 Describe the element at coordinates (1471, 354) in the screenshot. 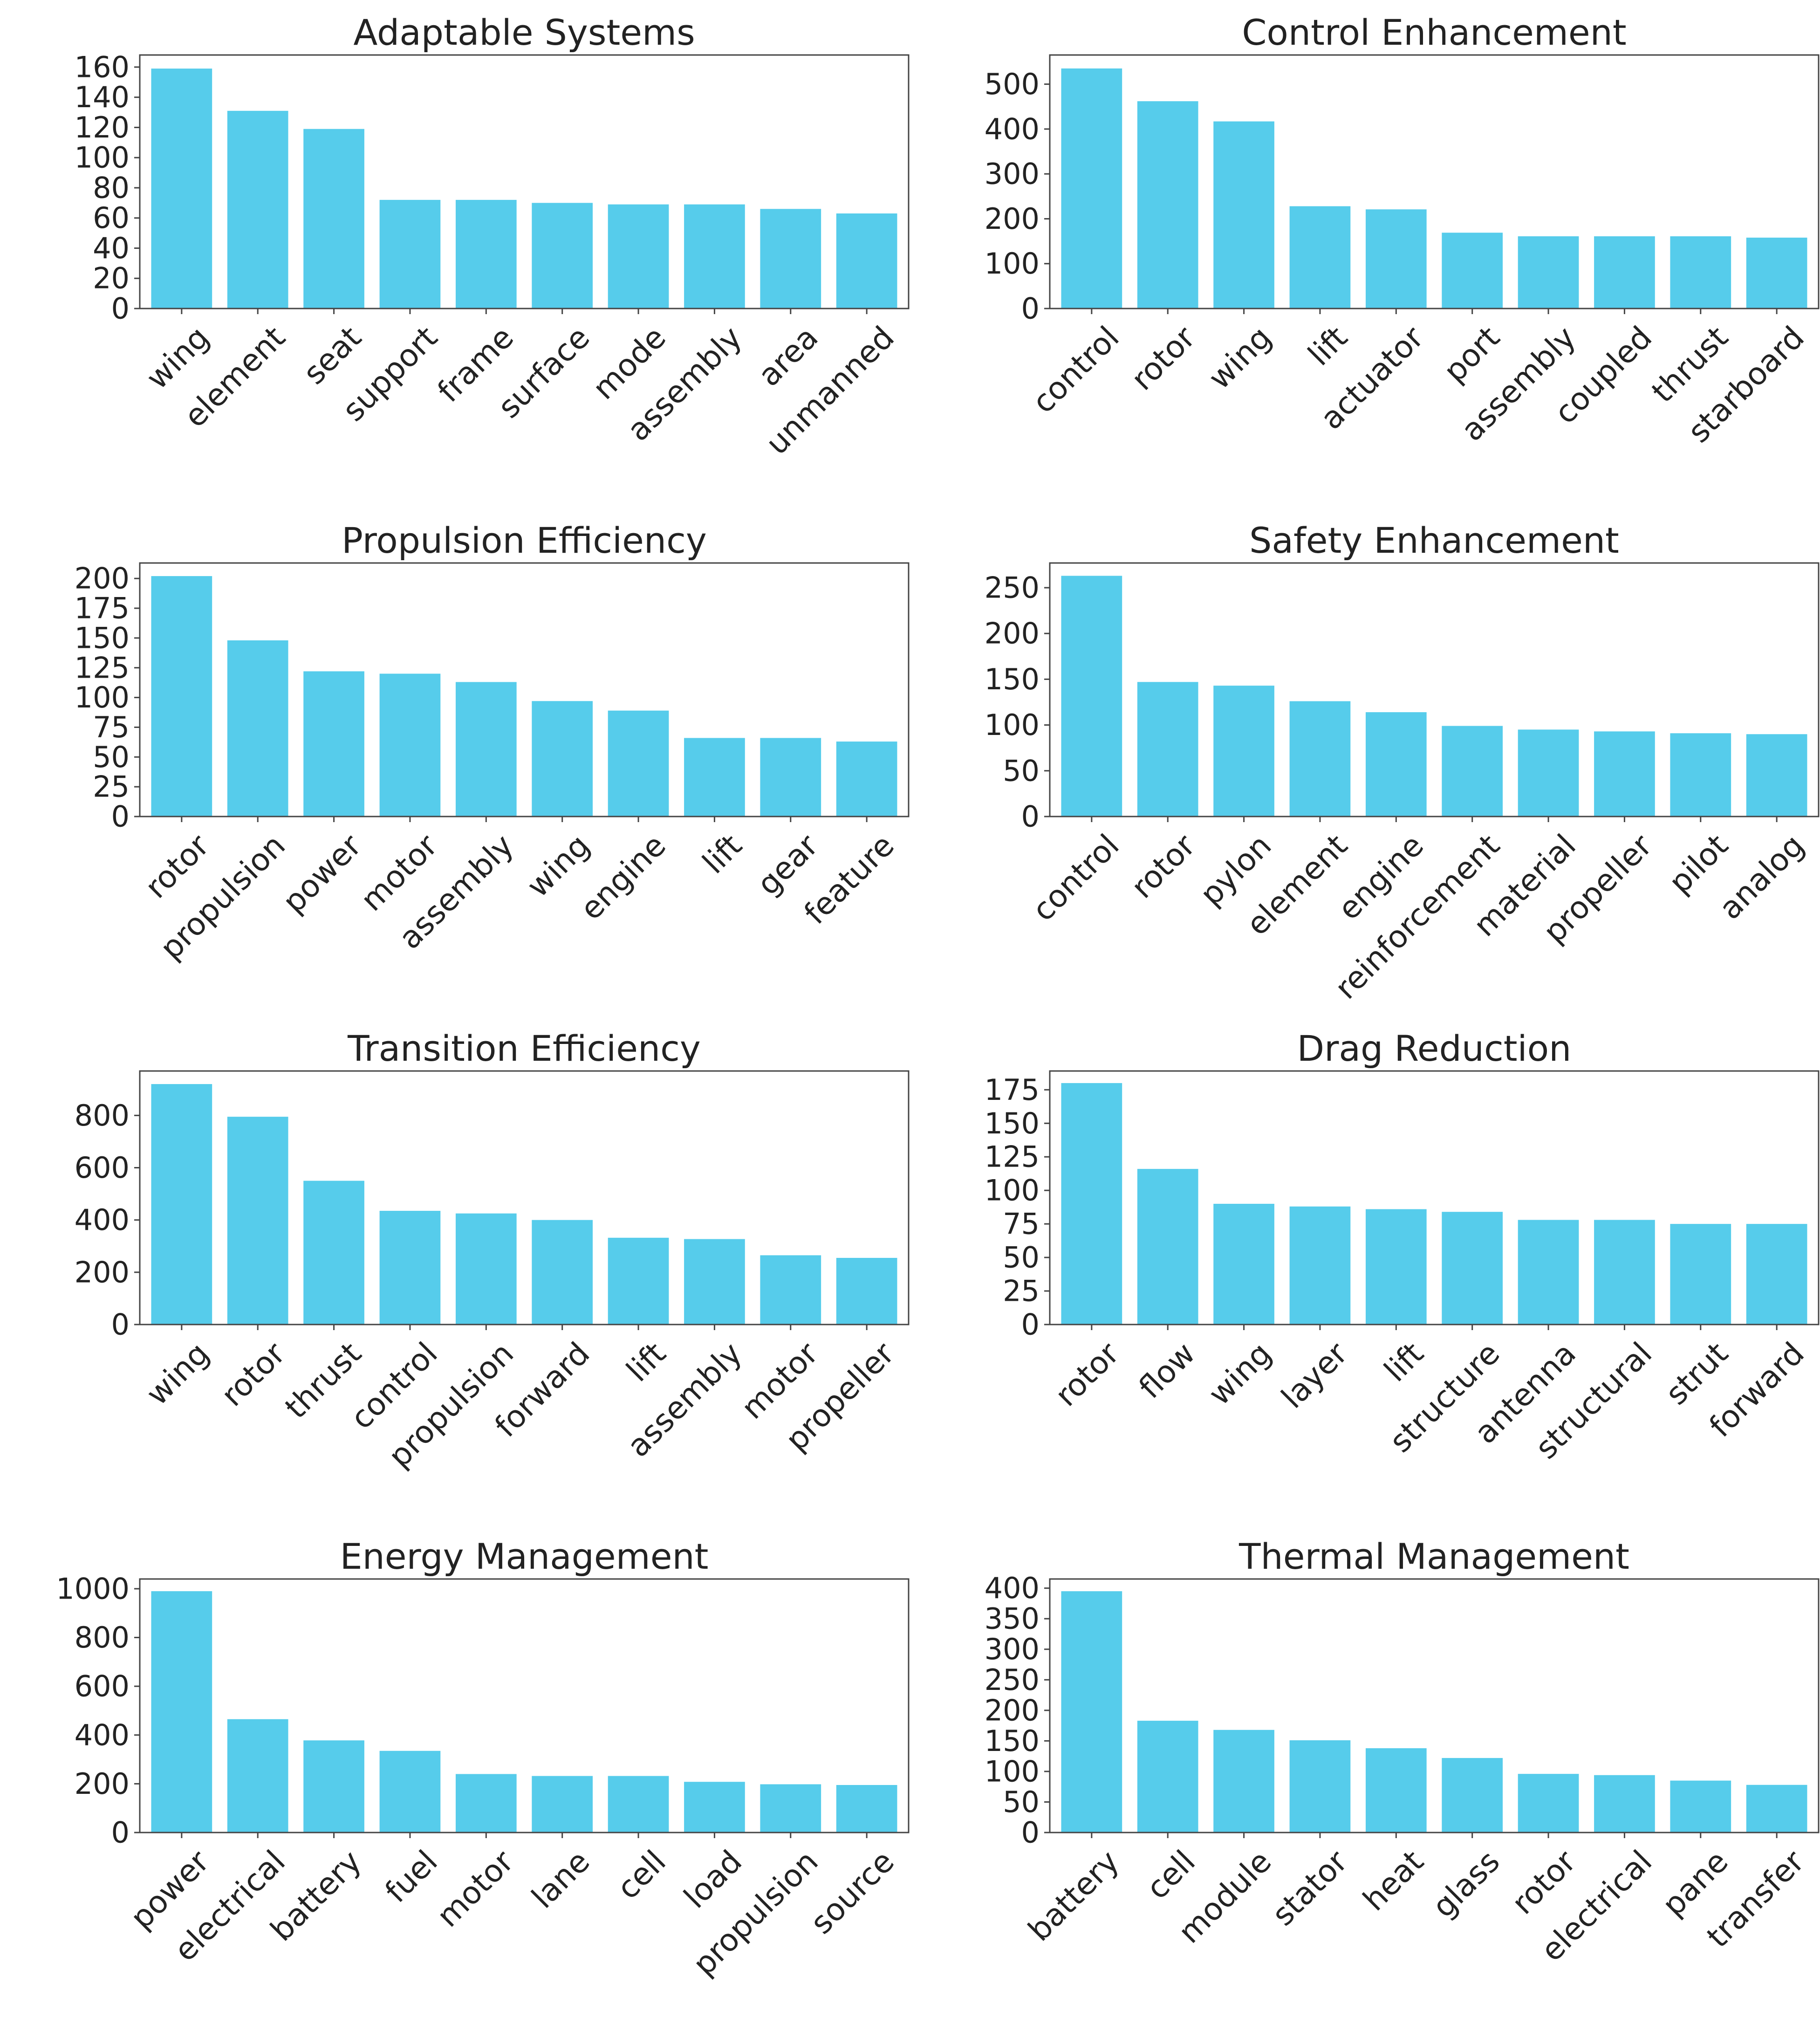

I see `x-tick-label: port` at that location.